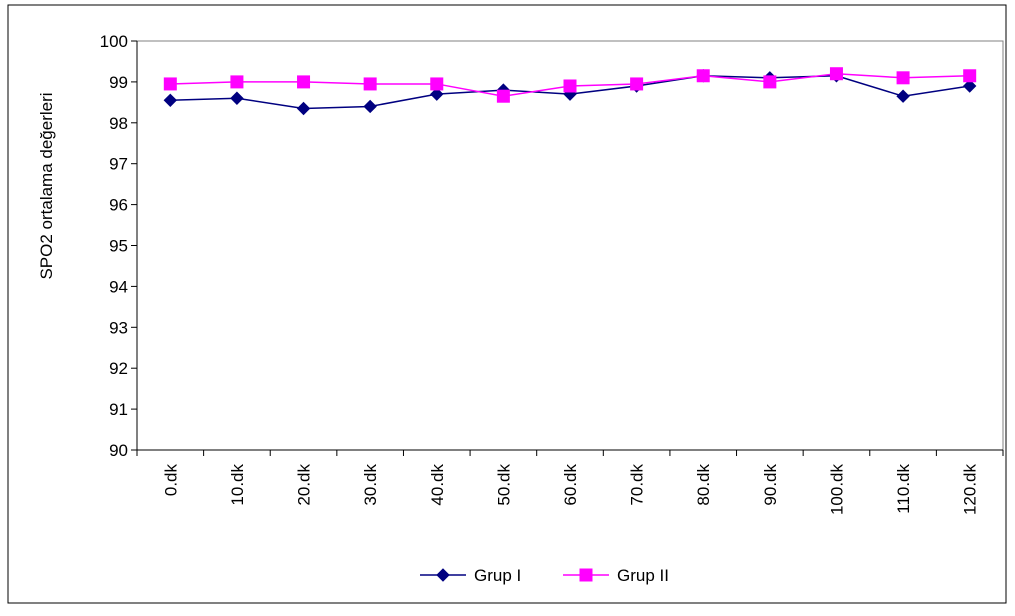 This screenshot has width=1015, height=616. What do you see at coordinates (903, 489) in the screenshot?
I see `x-tick-label: 110.dk` at bounding box center [903, 489].